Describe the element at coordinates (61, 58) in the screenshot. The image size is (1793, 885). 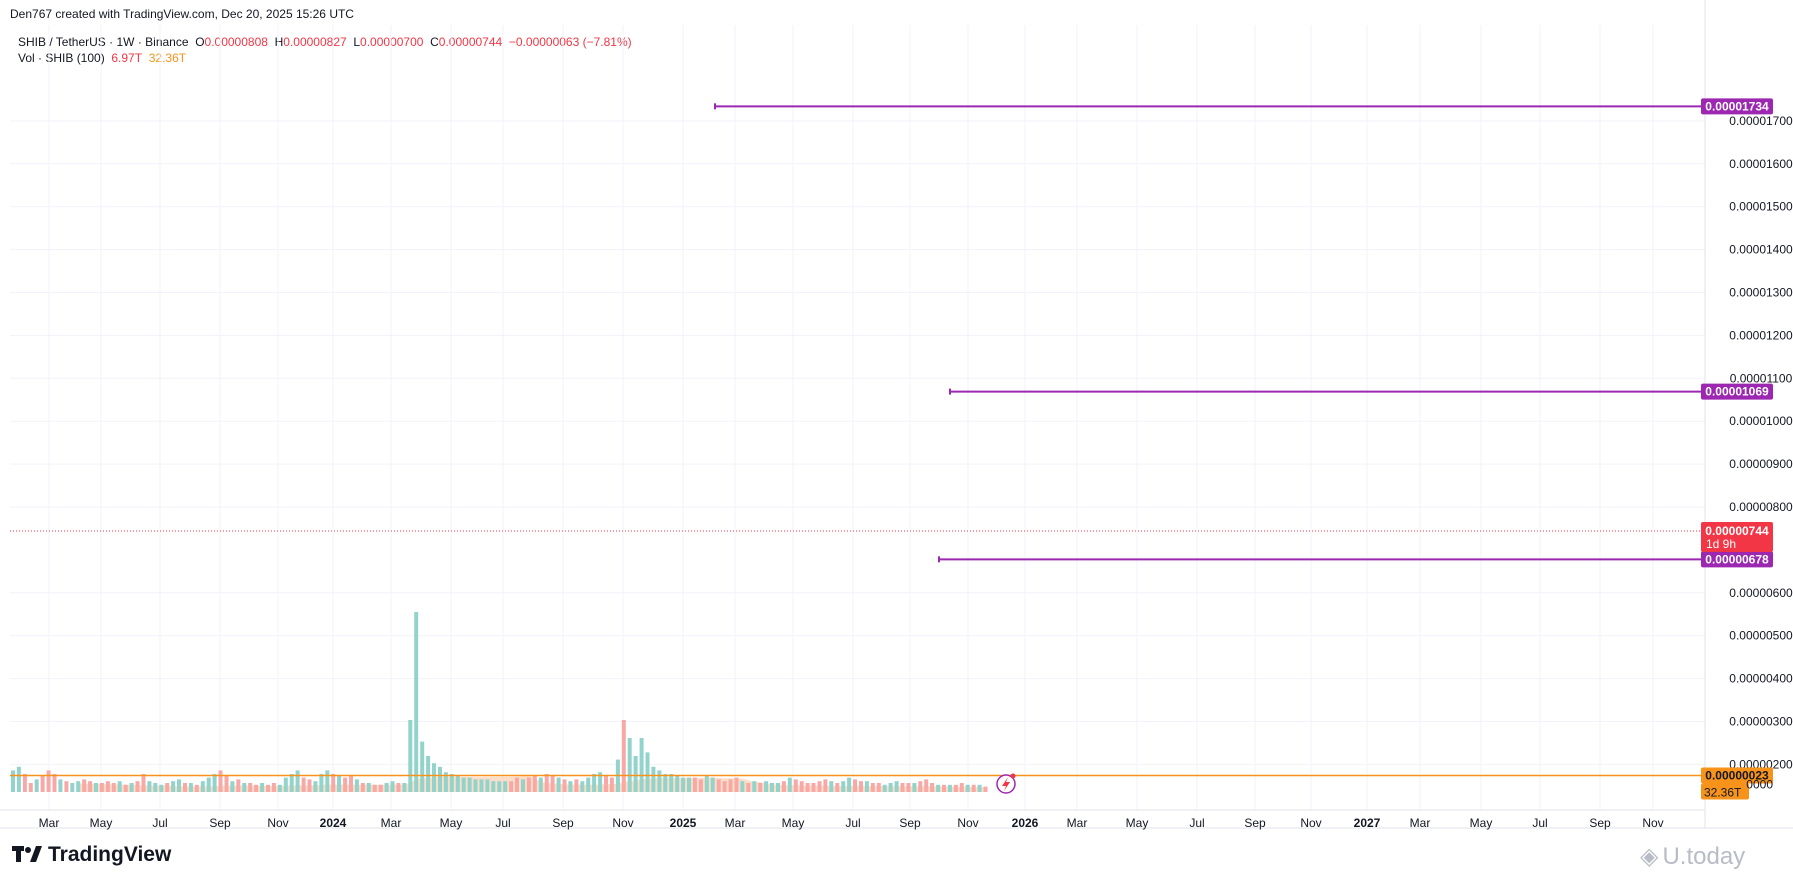
I see `volume-label: Vol · SHIB (100)` at that location.